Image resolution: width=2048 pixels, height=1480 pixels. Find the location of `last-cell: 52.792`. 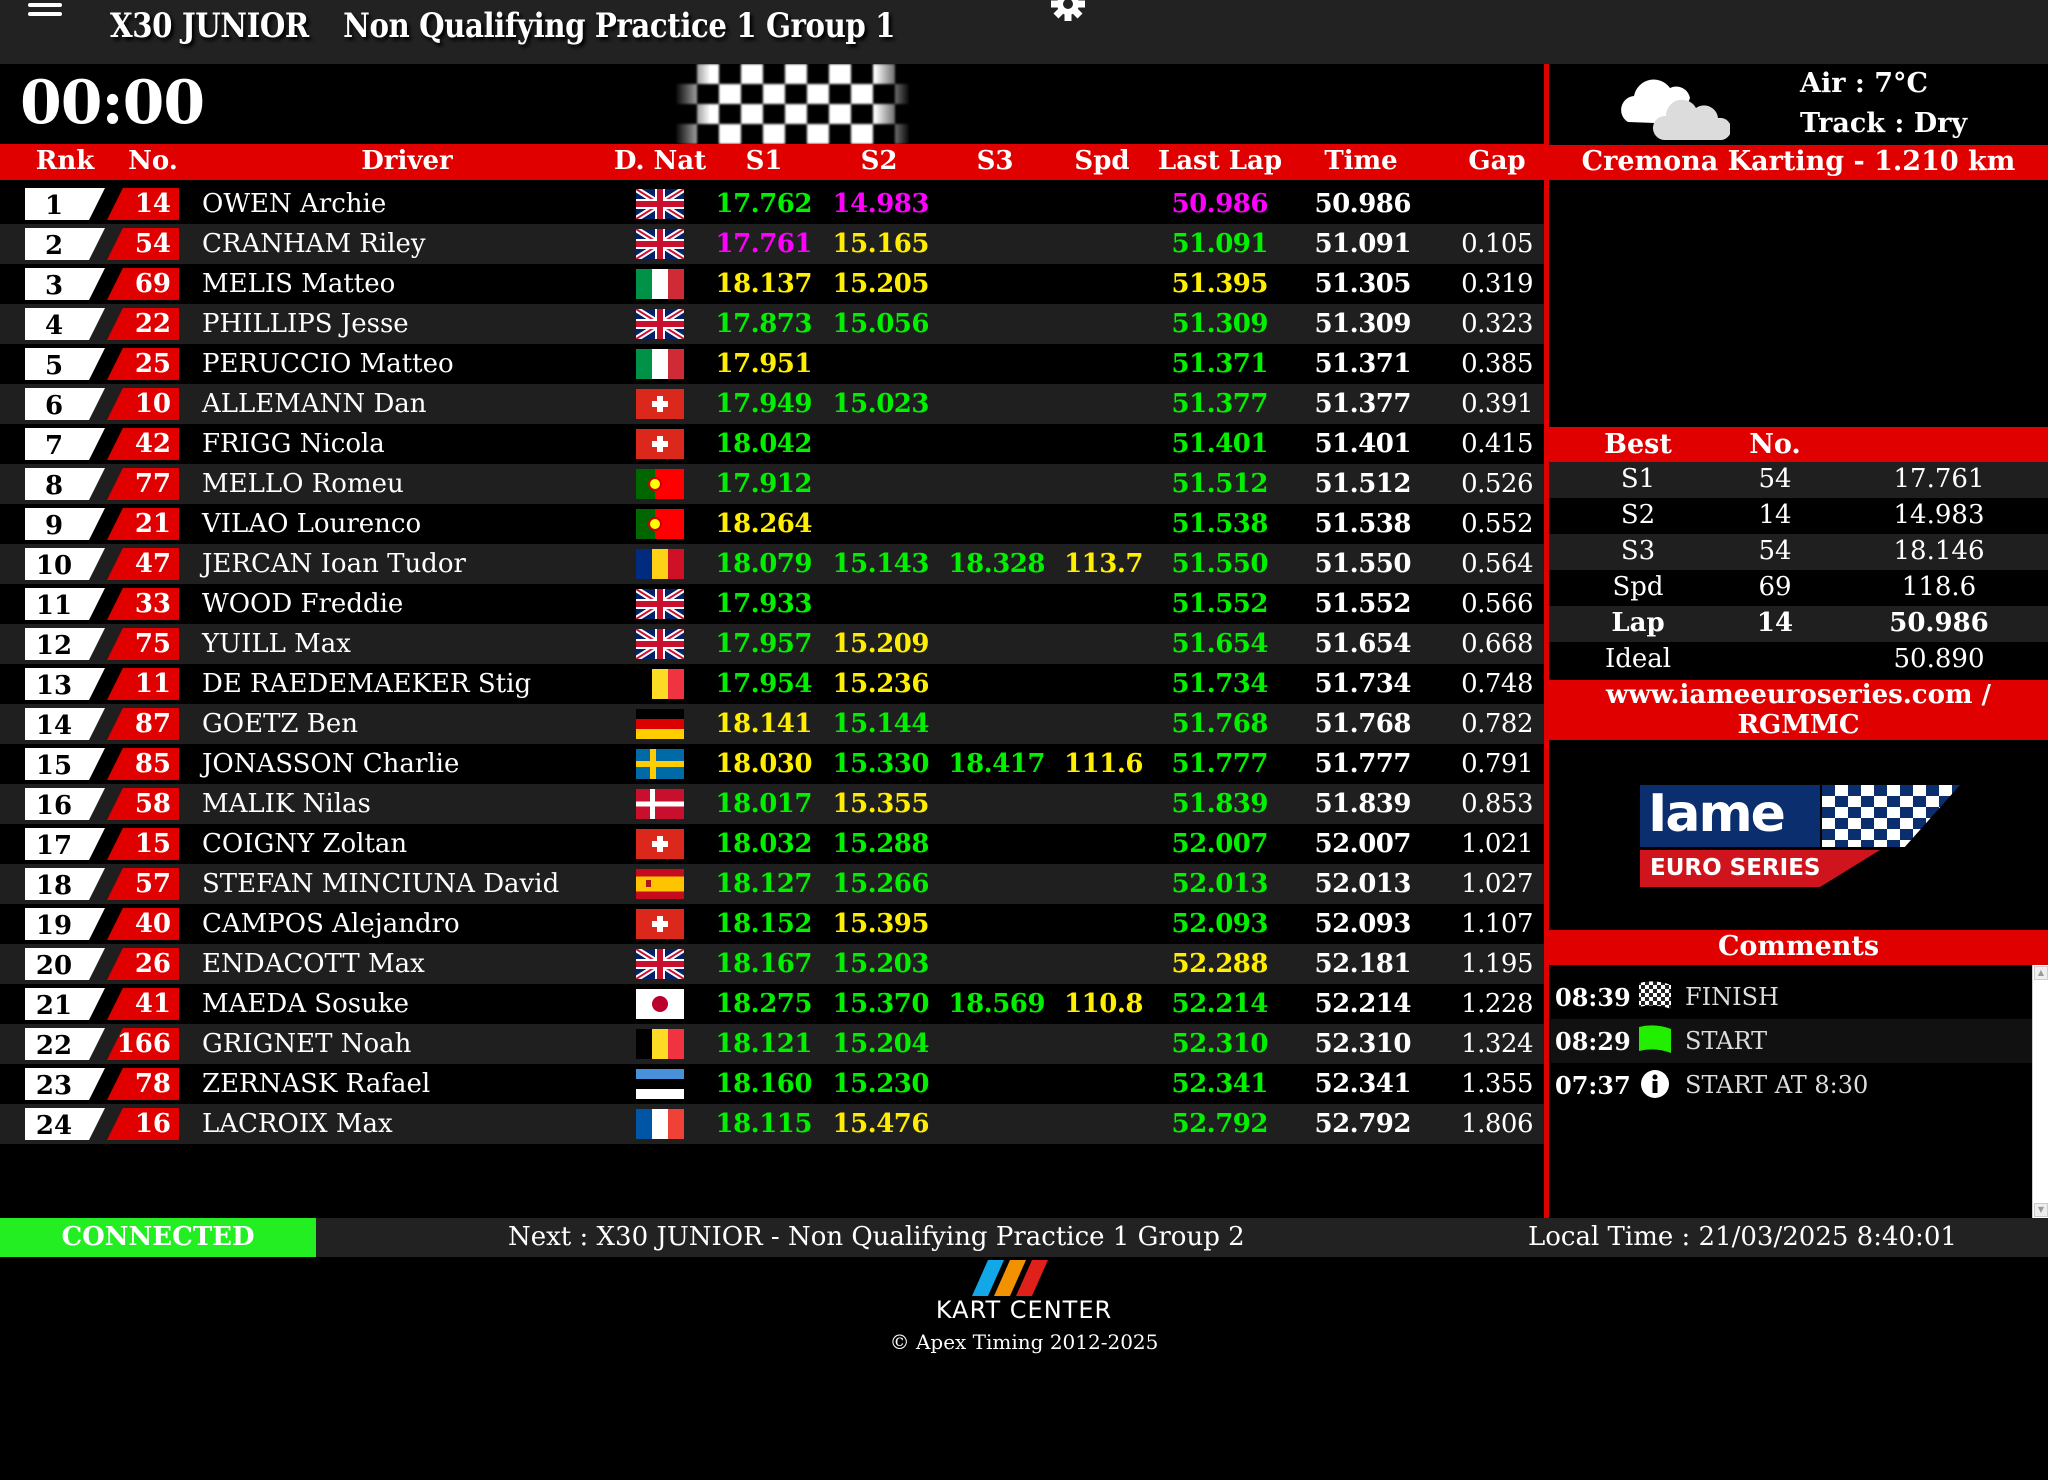

last-cell: 52.792 is located at coordinates (1219, 1124).